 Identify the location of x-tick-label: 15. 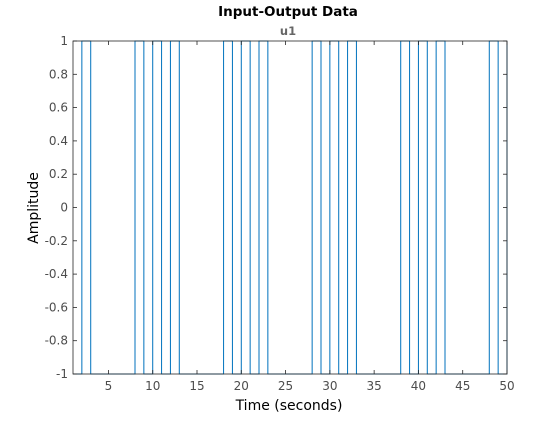
(196, 386).